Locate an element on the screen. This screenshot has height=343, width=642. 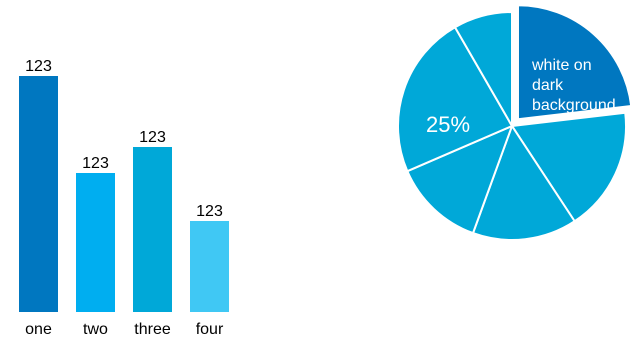
x-tick-label: one is located at coordinates (38, 329).